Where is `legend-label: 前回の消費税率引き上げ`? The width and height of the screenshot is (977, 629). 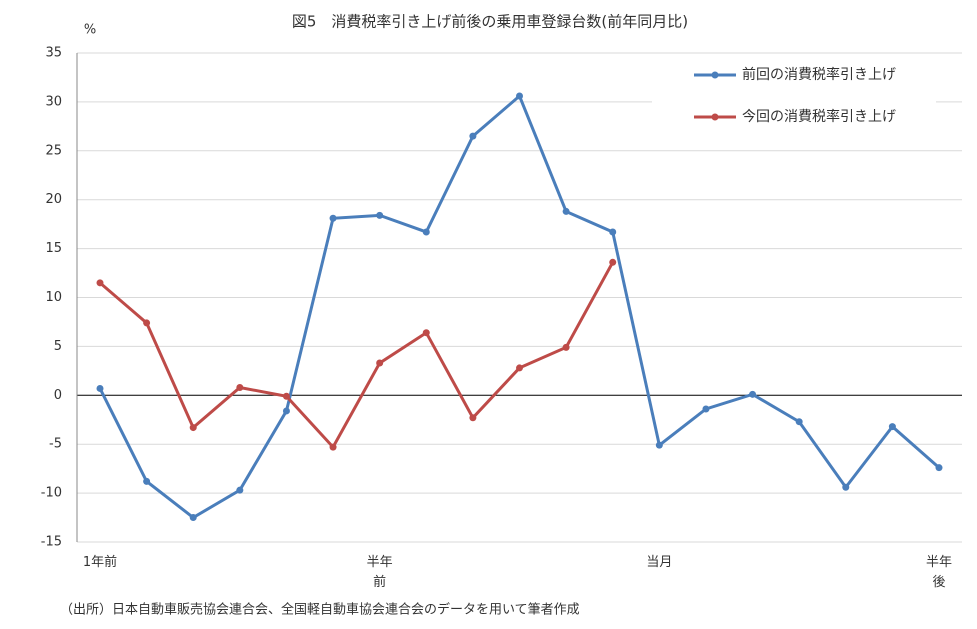 legend-label: 前回の消費税率引き上げ is located at coordinates (819, 74).